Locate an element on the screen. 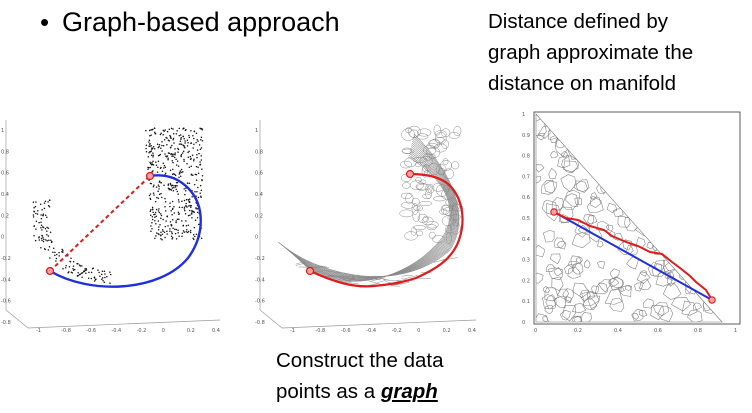 Image resolution: width=752 pixels, height=413 pixels. y-tick-label: 1 is located at coordinates (523, 115).